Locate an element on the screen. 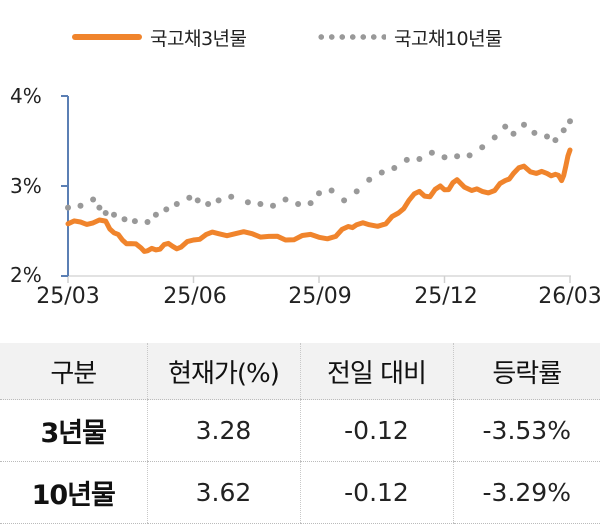 The height and width of the screenshot is (524, 600). row-rate: -3.29% is located at coordinates (526, 492).